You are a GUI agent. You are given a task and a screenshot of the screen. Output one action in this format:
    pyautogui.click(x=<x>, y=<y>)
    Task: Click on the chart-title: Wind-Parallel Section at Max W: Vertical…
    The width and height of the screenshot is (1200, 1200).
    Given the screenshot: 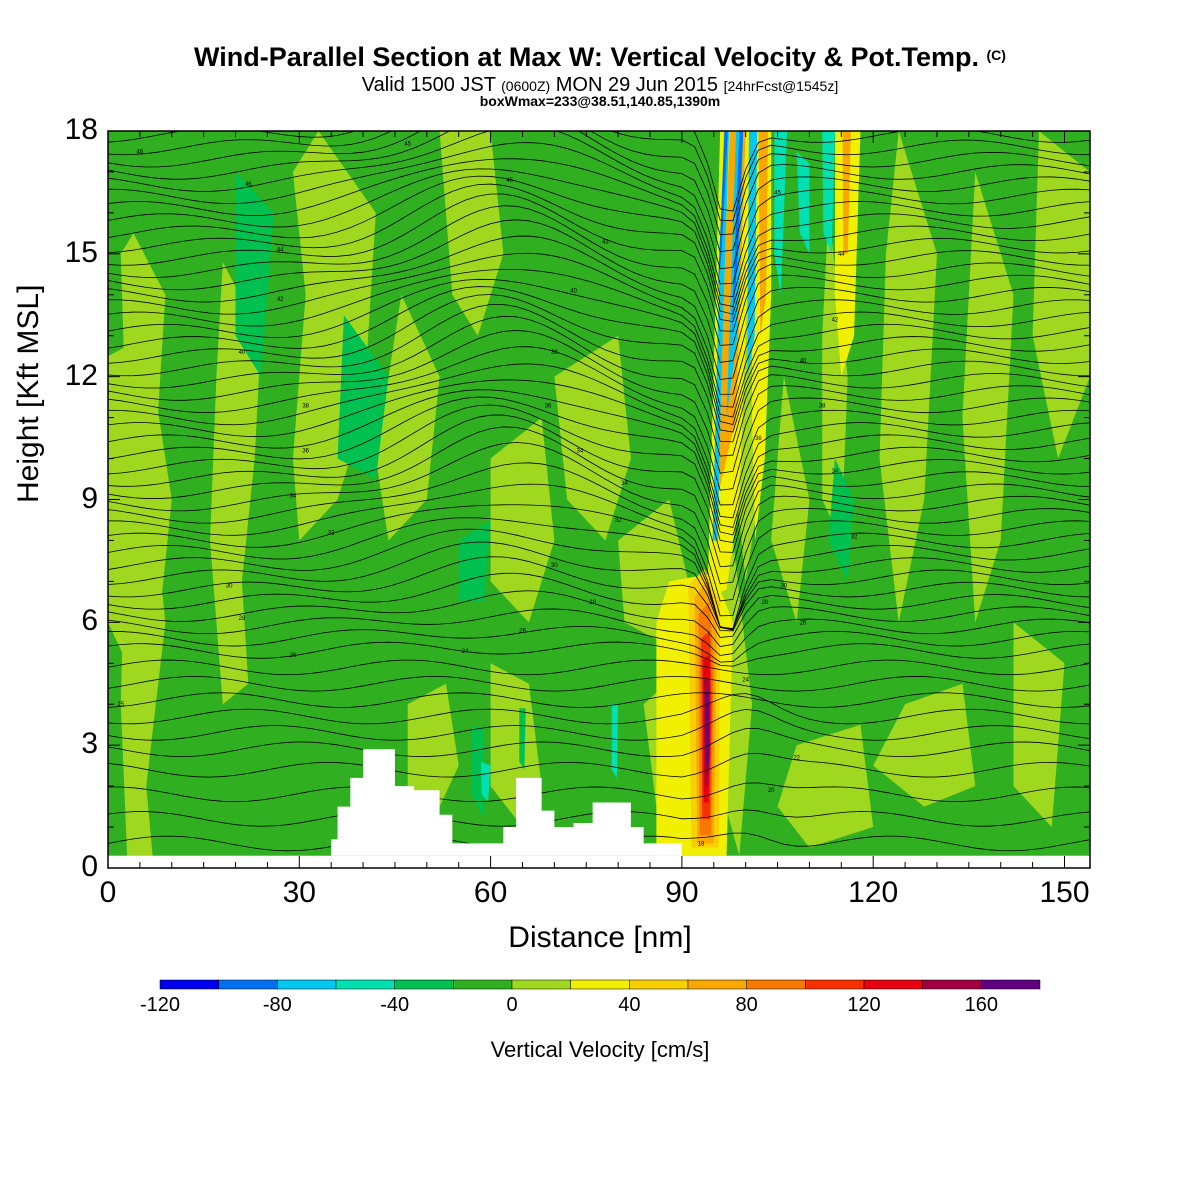 What is the action you would take?
    pyautogui.click(x=600, y=57)
    